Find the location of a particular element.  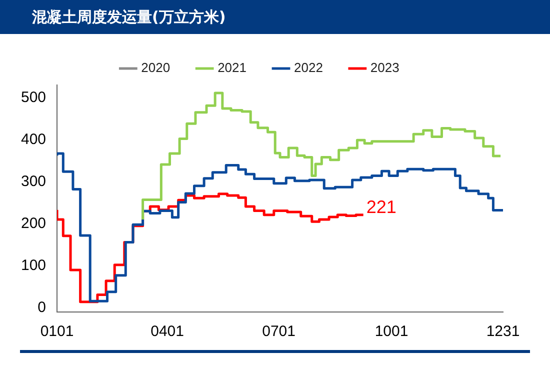

x-tick-label: 0101 is located at coordinates (57, 331).